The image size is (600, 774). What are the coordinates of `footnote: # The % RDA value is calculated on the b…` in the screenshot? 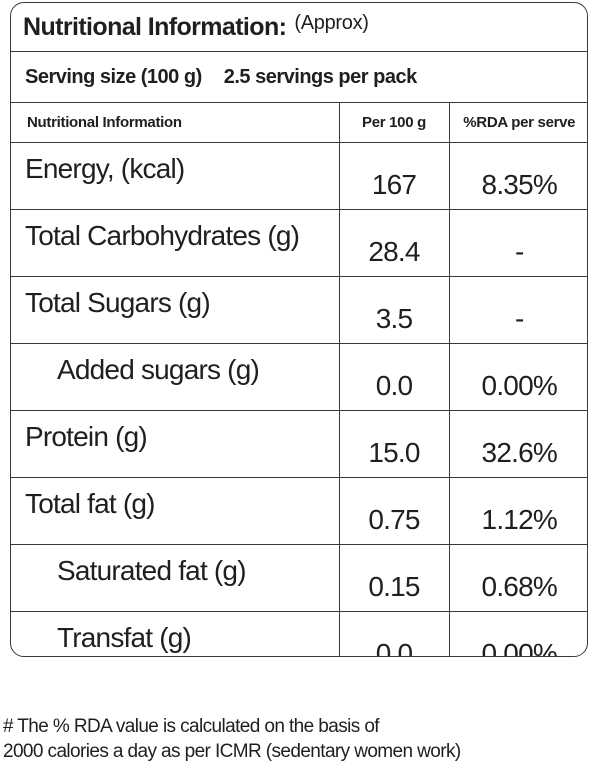 It's located at (300, 739).